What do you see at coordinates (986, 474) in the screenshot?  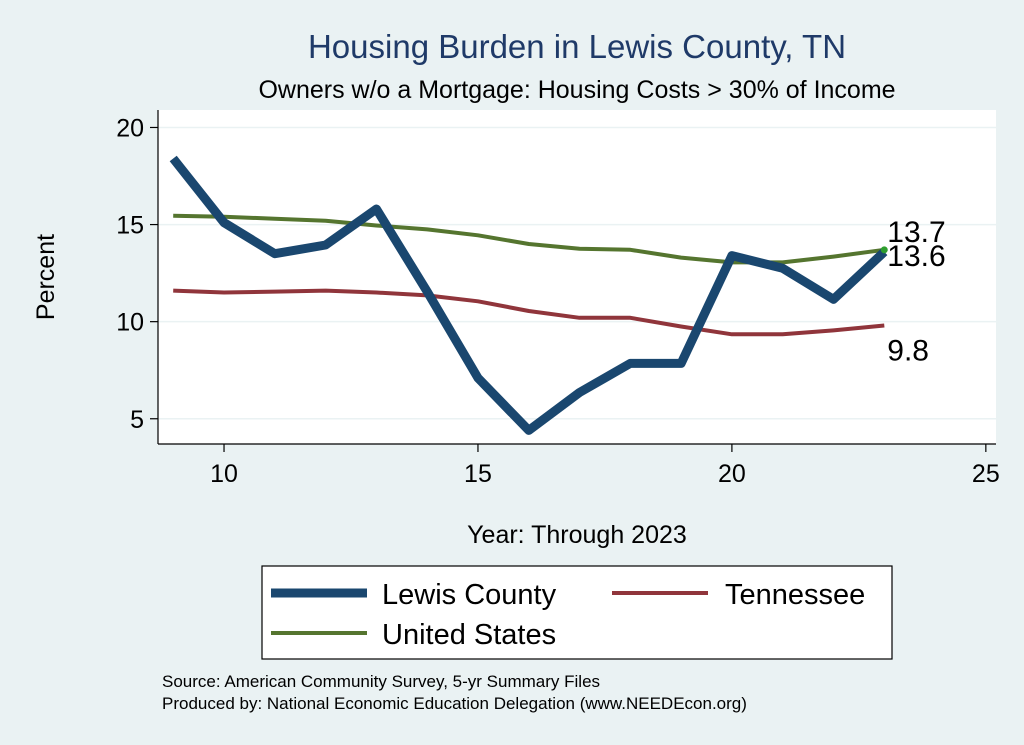 I see `x-tick-label-25: 25` at bounding box center [986, 474].